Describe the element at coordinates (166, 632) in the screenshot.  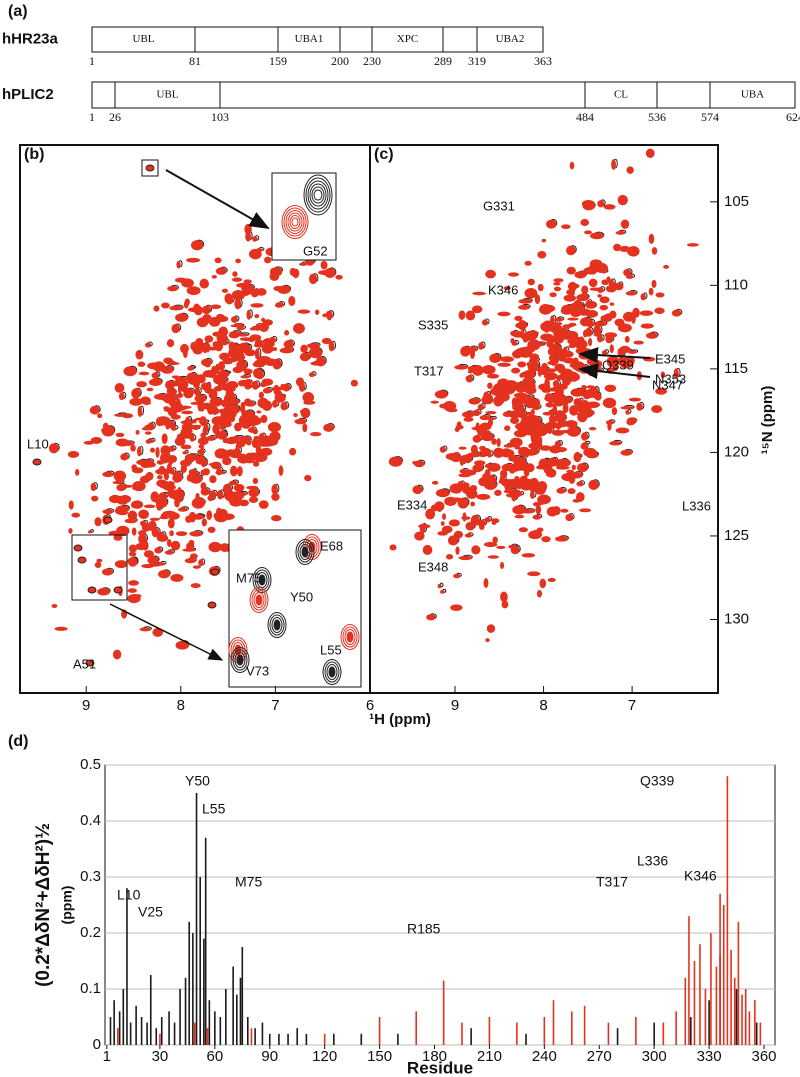
I see `arrow` at that location.